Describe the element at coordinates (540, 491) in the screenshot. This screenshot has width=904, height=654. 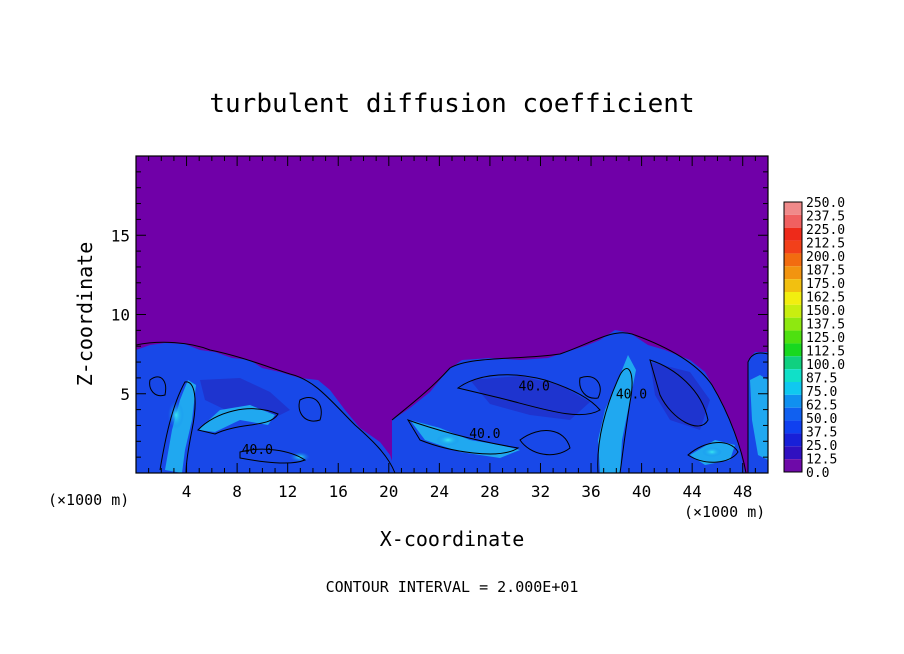
I see `x-tick-label: 32` at that location.